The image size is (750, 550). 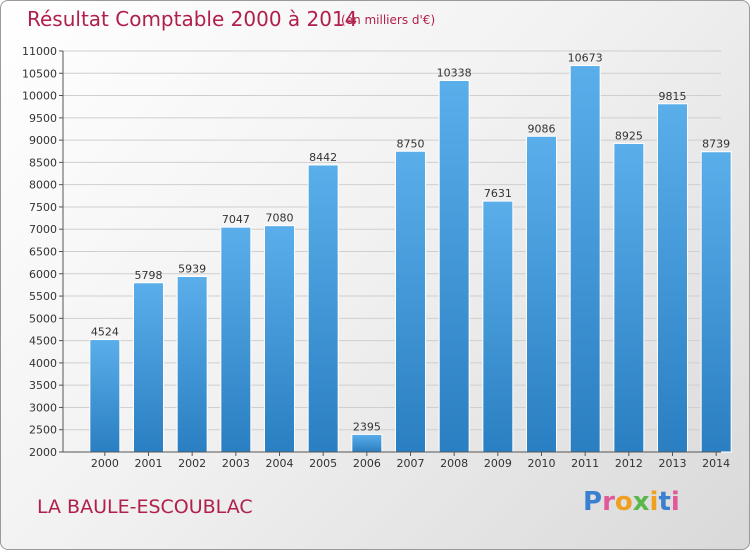 What do you see at coordinates (498, 463) in the screenshot?
I see `x-tick-label: 2009` at bounding box center [498, 463].